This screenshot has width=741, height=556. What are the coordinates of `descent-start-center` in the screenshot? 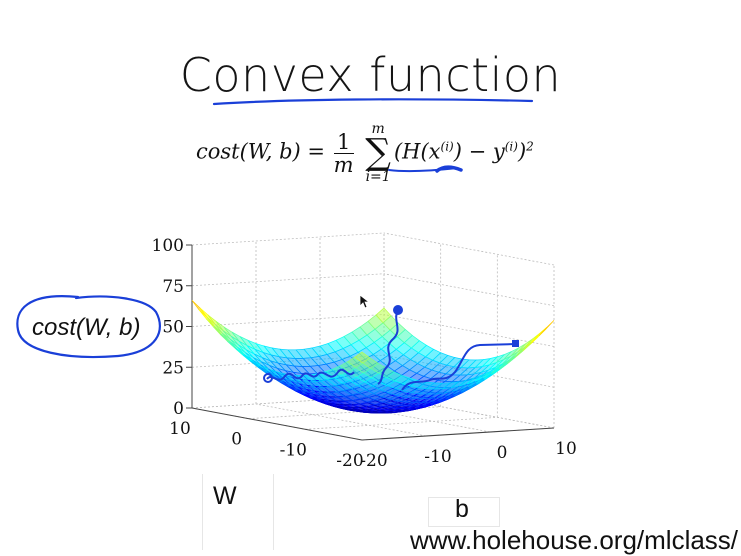 It's located at (398, 310).